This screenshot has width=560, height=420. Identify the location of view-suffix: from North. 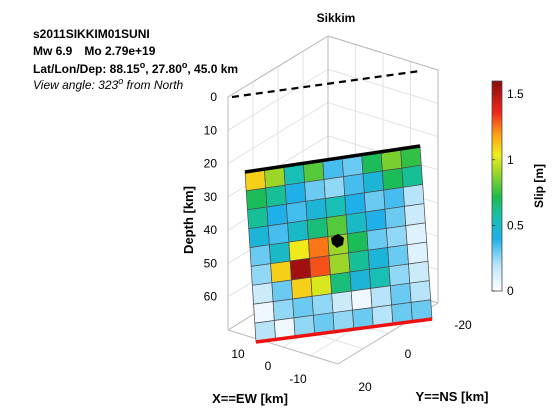
(153, 85).